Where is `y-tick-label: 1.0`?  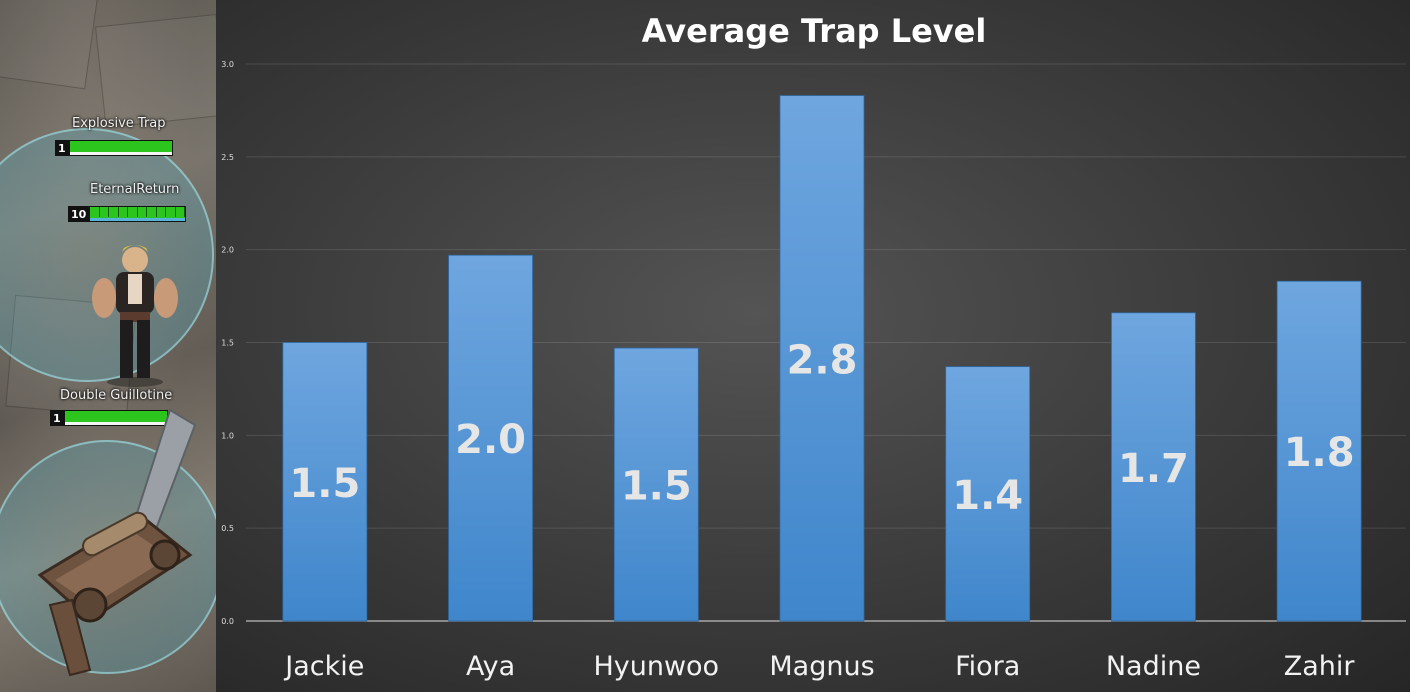
y-tick-label: 1.0 is located at coordinates (227, 435).